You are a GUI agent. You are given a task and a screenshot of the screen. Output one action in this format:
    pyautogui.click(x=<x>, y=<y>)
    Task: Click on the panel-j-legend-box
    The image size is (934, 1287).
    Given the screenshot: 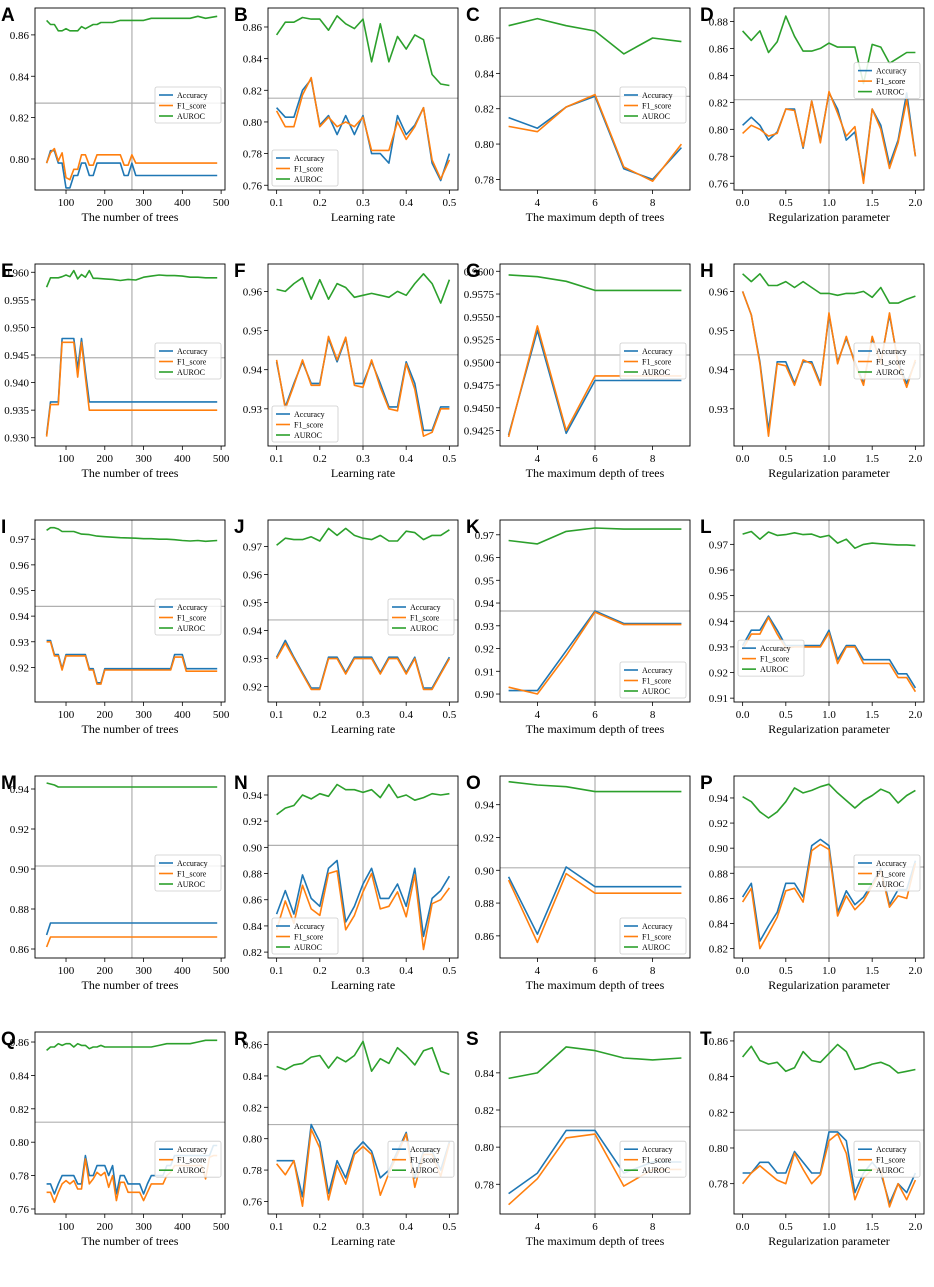 What is the action you would take?
    pyautogui.click(x=421, y=617)
    